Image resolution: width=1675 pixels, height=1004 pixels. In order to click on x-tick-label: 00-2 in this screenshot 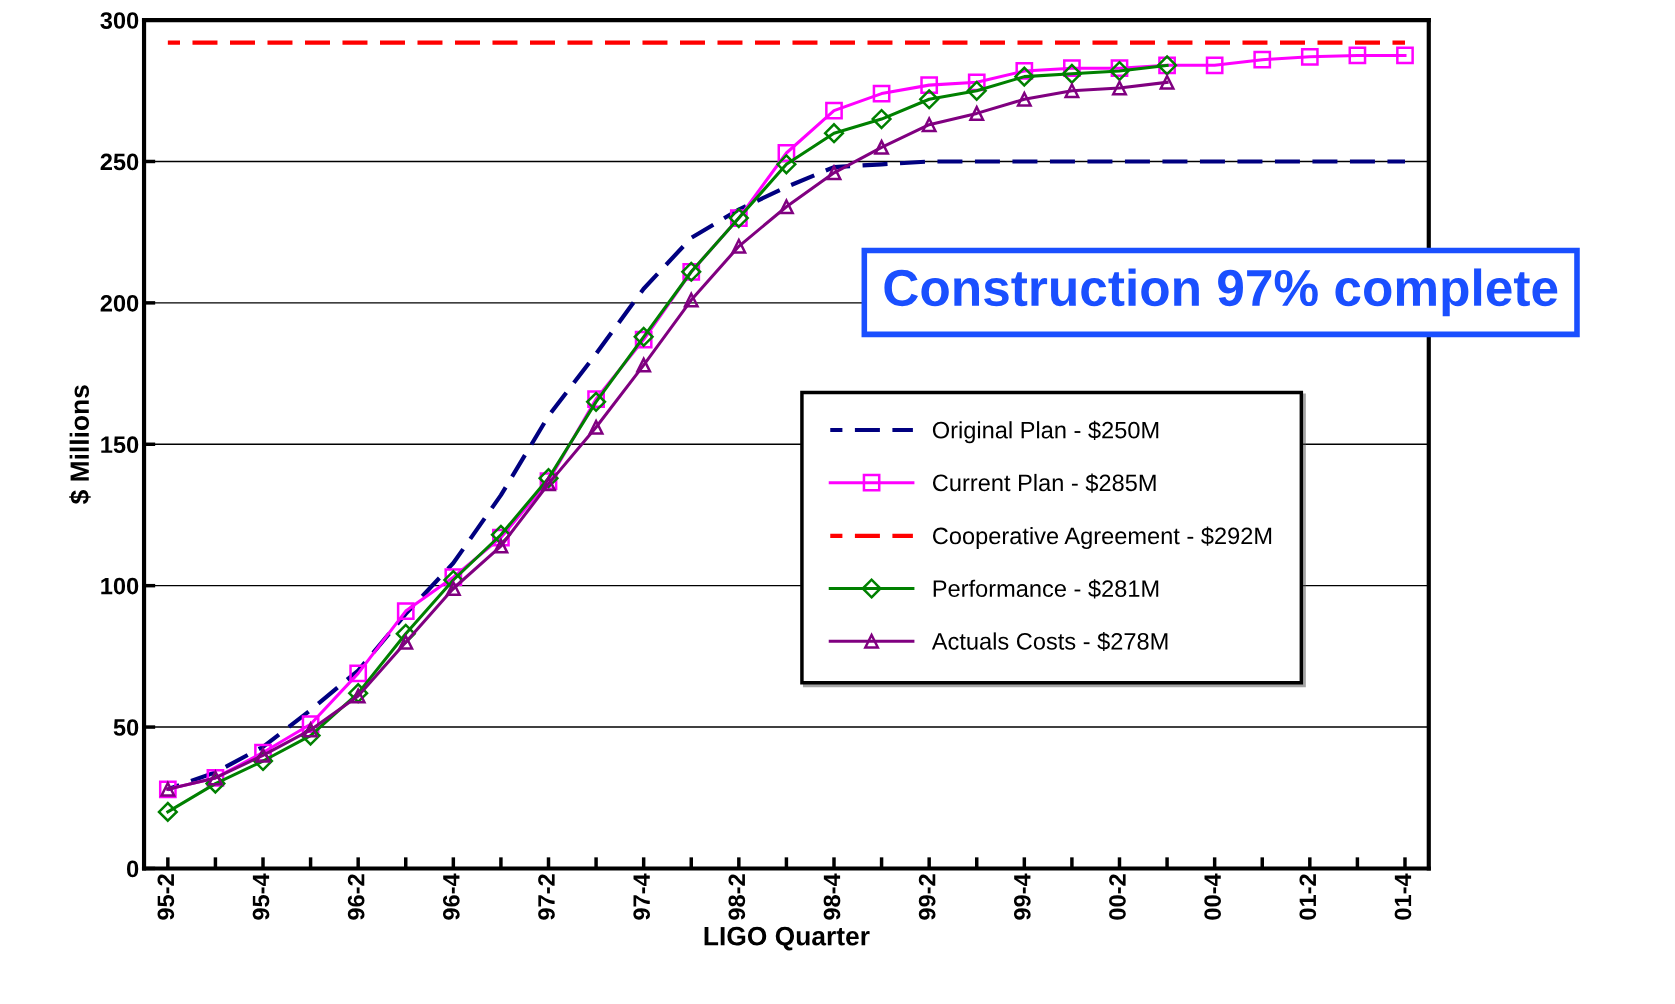, I will do `click(1117, 897)`.